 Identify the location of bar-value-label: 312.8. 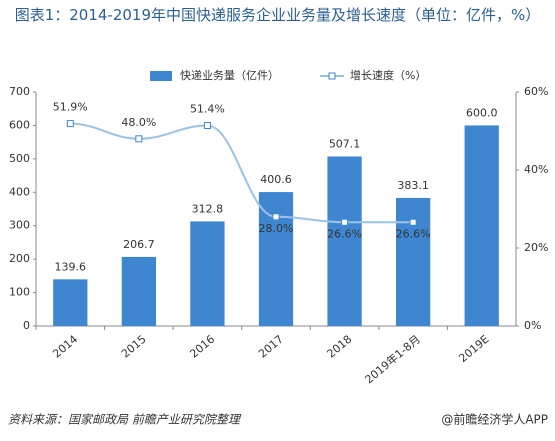
(208, 208).